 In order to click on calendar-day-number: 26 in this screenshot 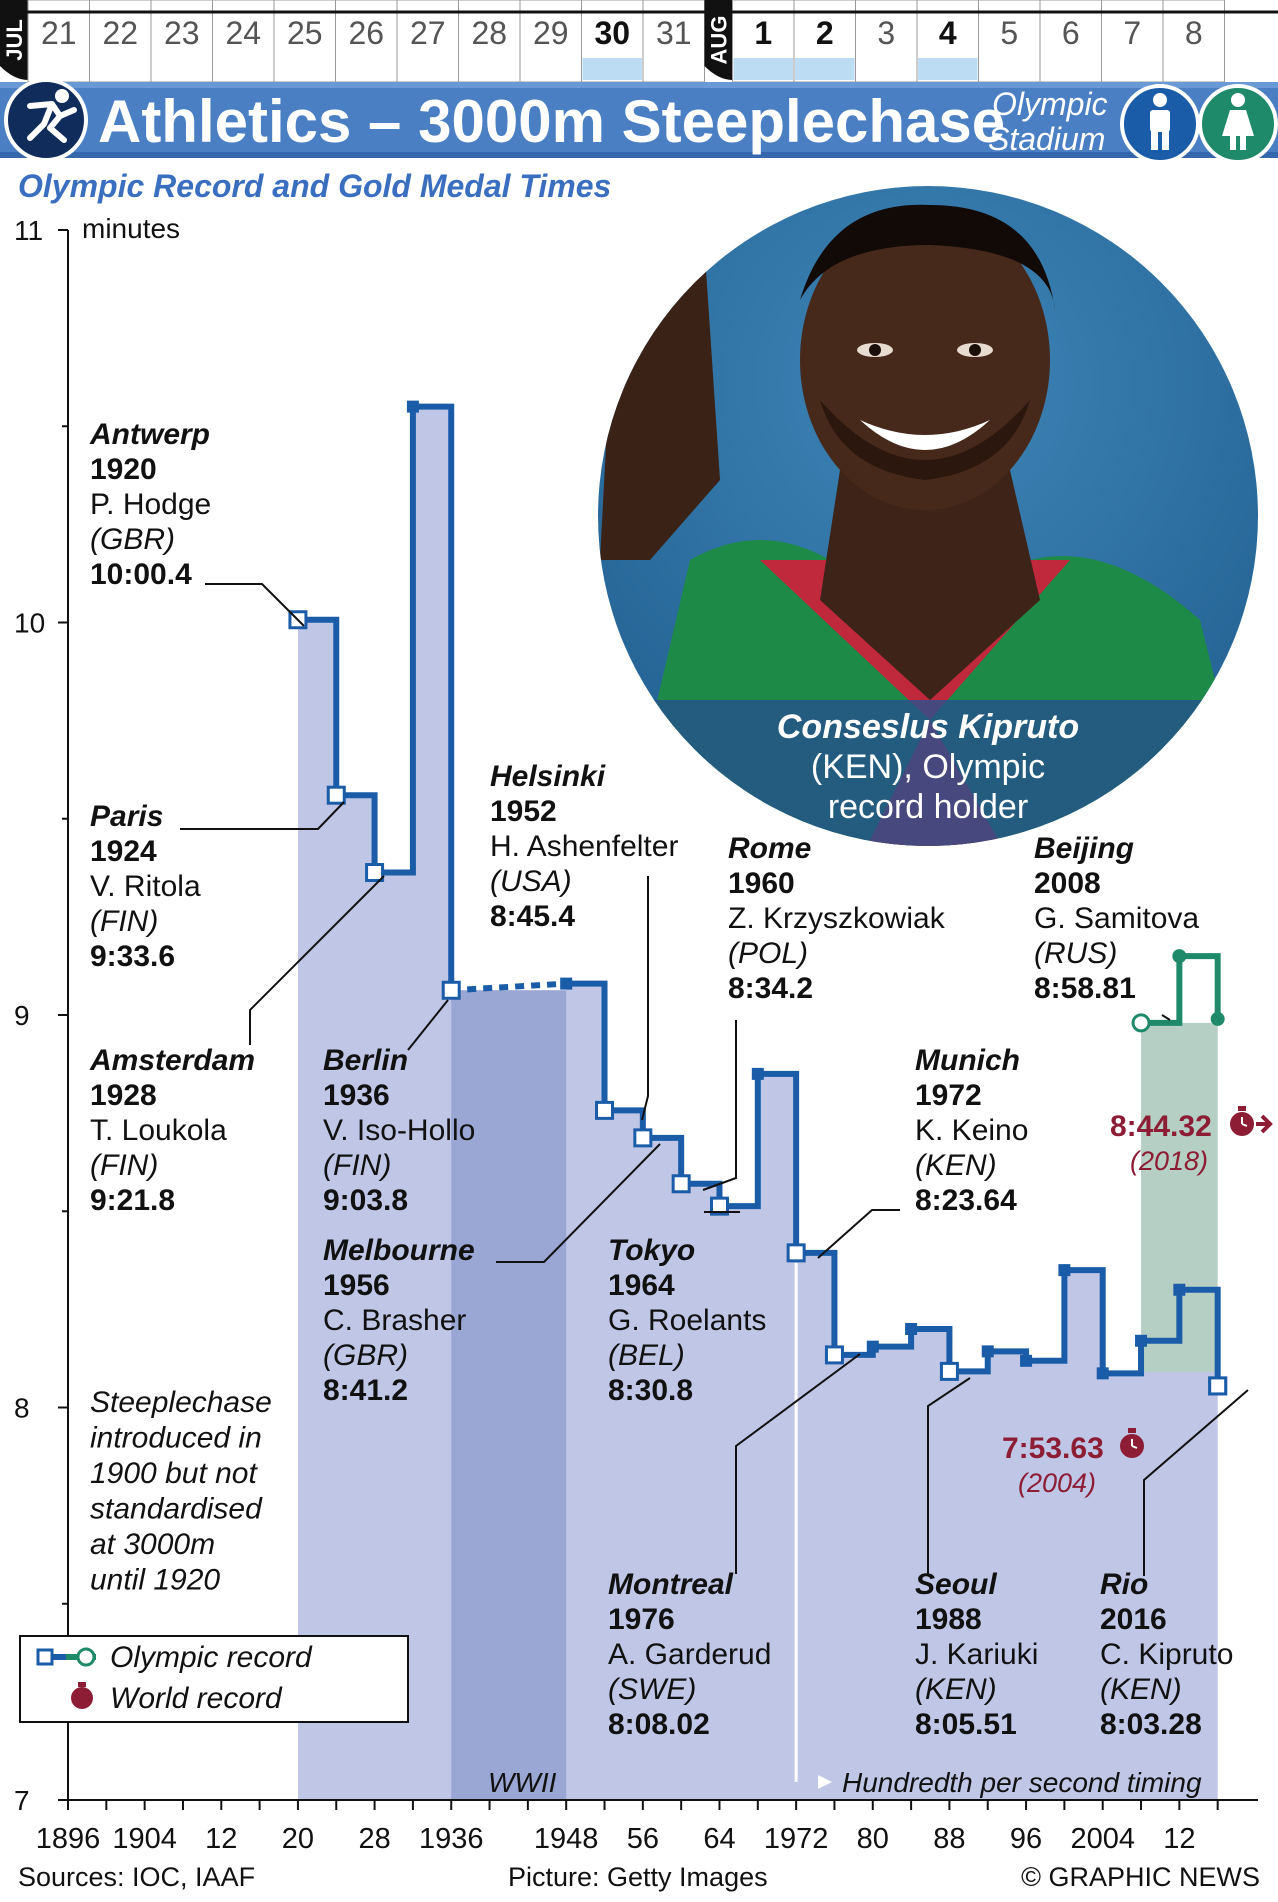, I will do `click(366, 33)`.